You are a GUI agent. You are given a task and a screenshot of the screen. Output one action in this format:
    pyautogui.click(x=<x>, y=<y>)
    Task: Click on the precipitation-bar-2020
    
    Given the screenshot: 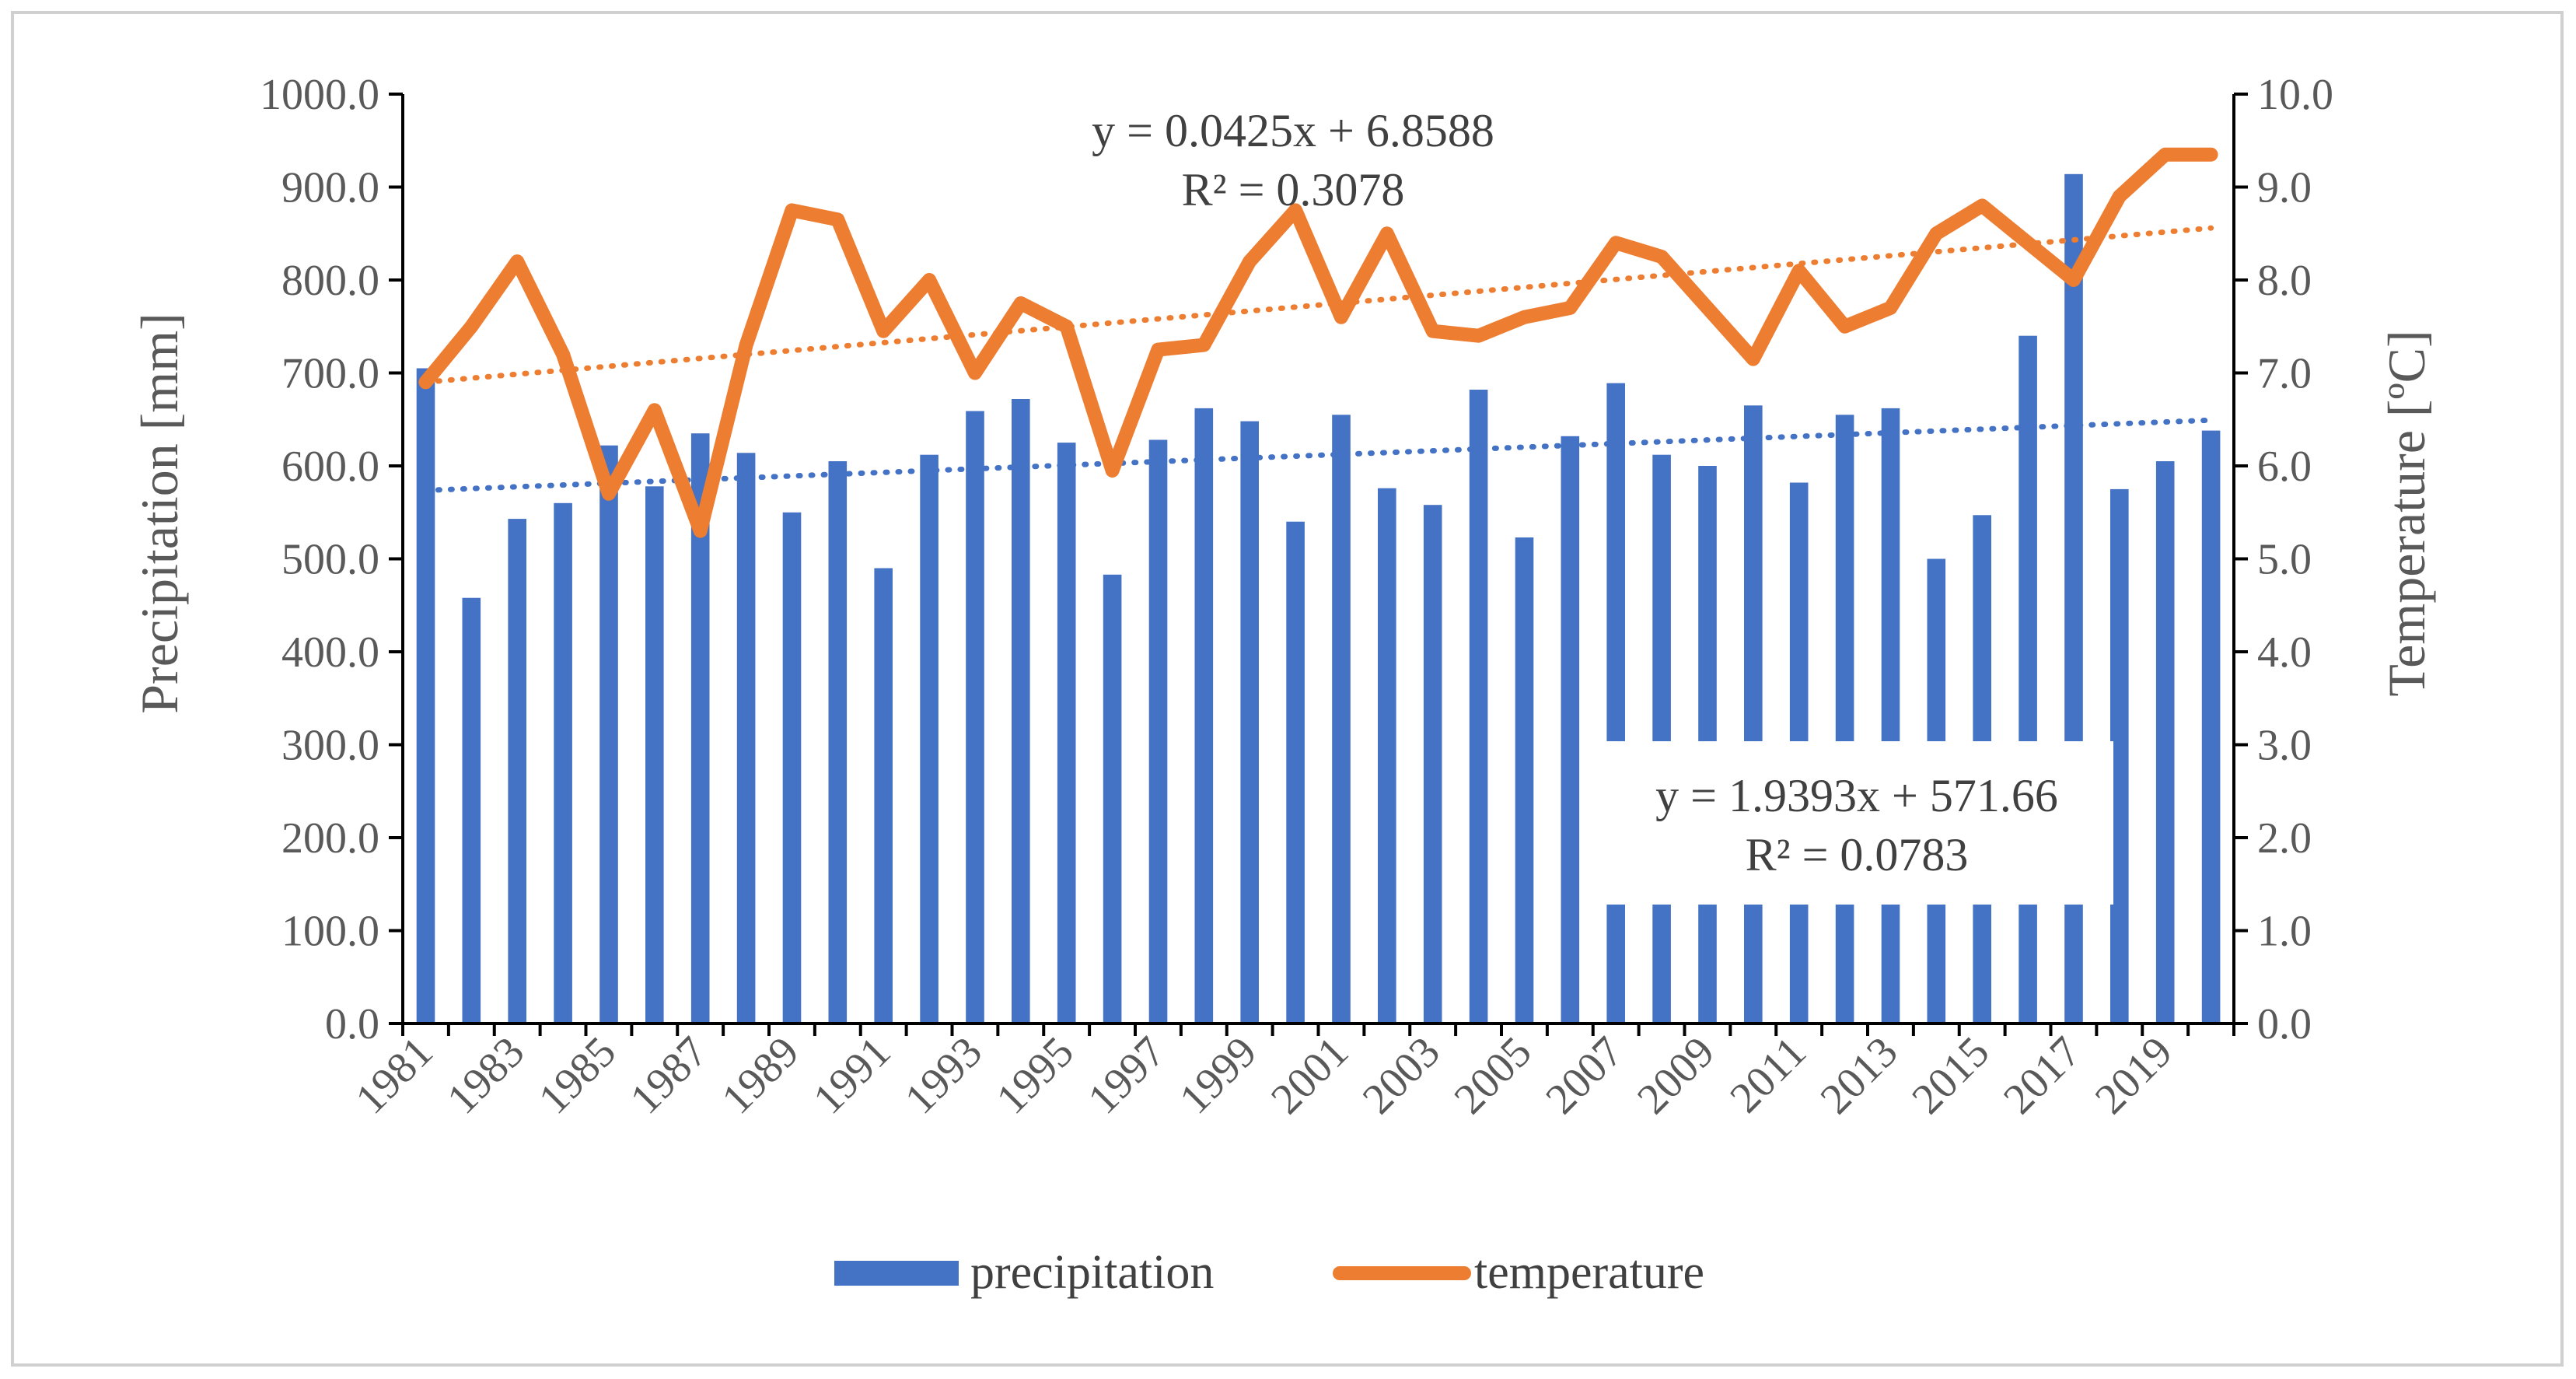 What is the action you would take?
    pyautogui.click(x=2211, y=727)
    